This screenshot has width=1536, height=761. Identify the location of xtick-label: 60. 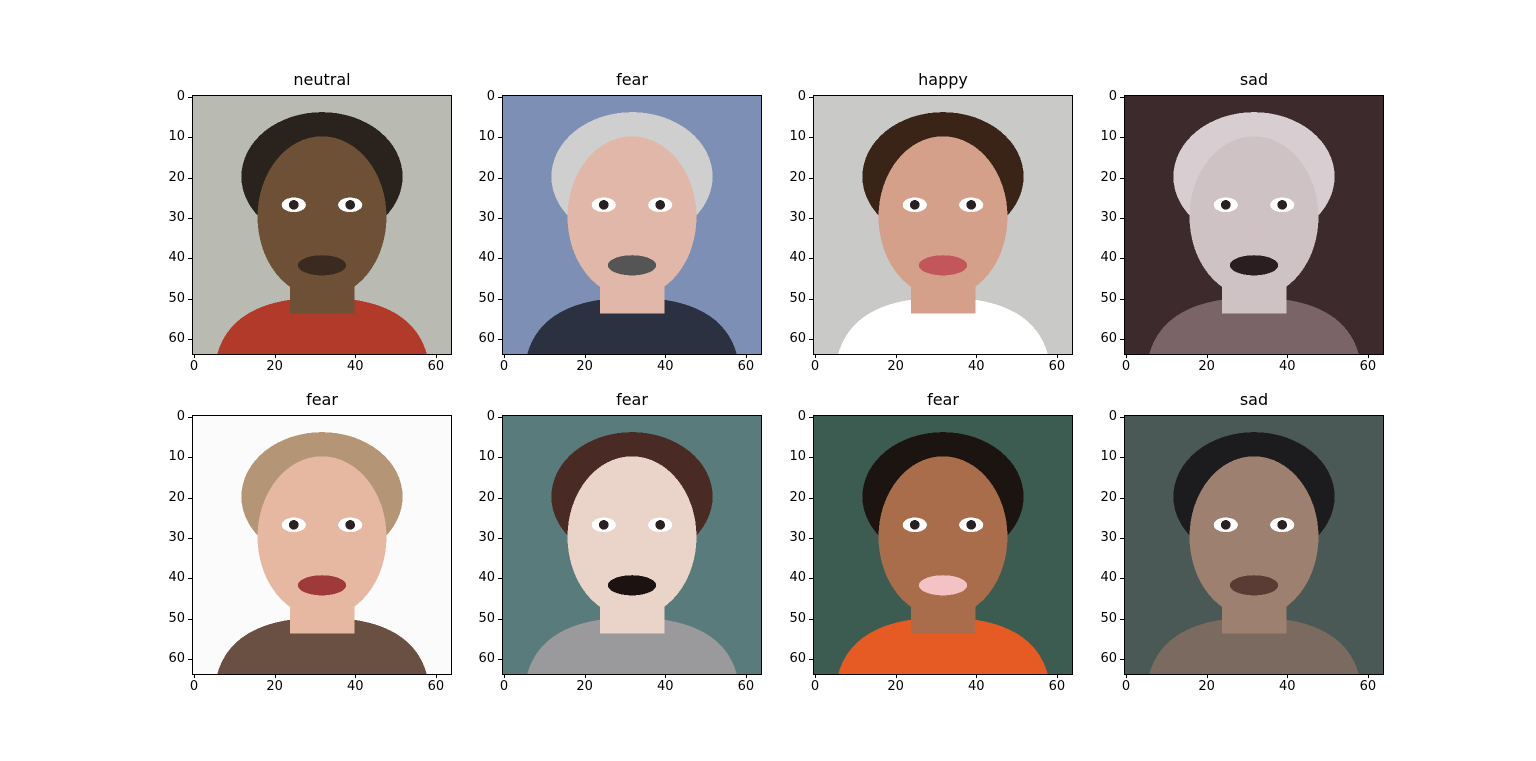
(436, 686).